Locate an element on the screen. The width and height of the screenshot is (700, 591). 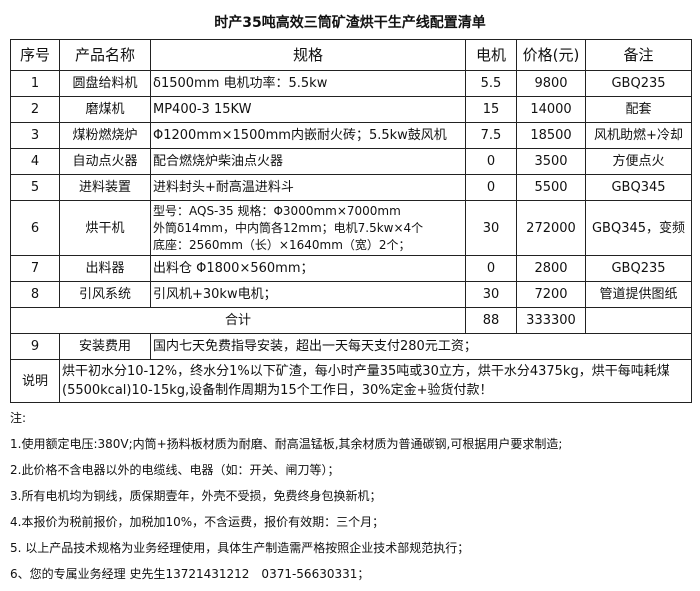
table-row: 5 进料装置 进料封头+耐高温进料斗 0 5500 GBQ345 is located at coordinates (351, 187).